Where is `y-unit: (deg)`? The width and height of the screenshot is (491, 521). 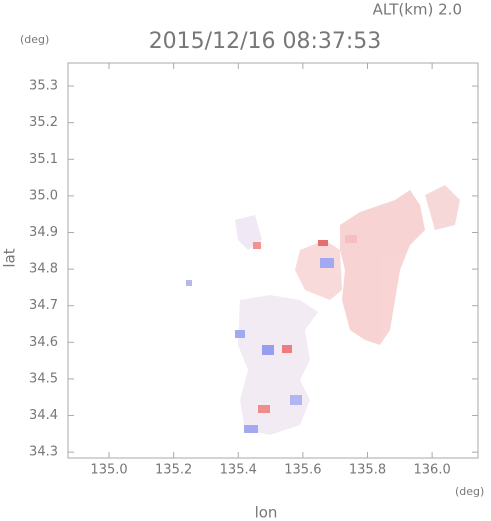 y-unit: (deg) is located at coordinates (34, 39).